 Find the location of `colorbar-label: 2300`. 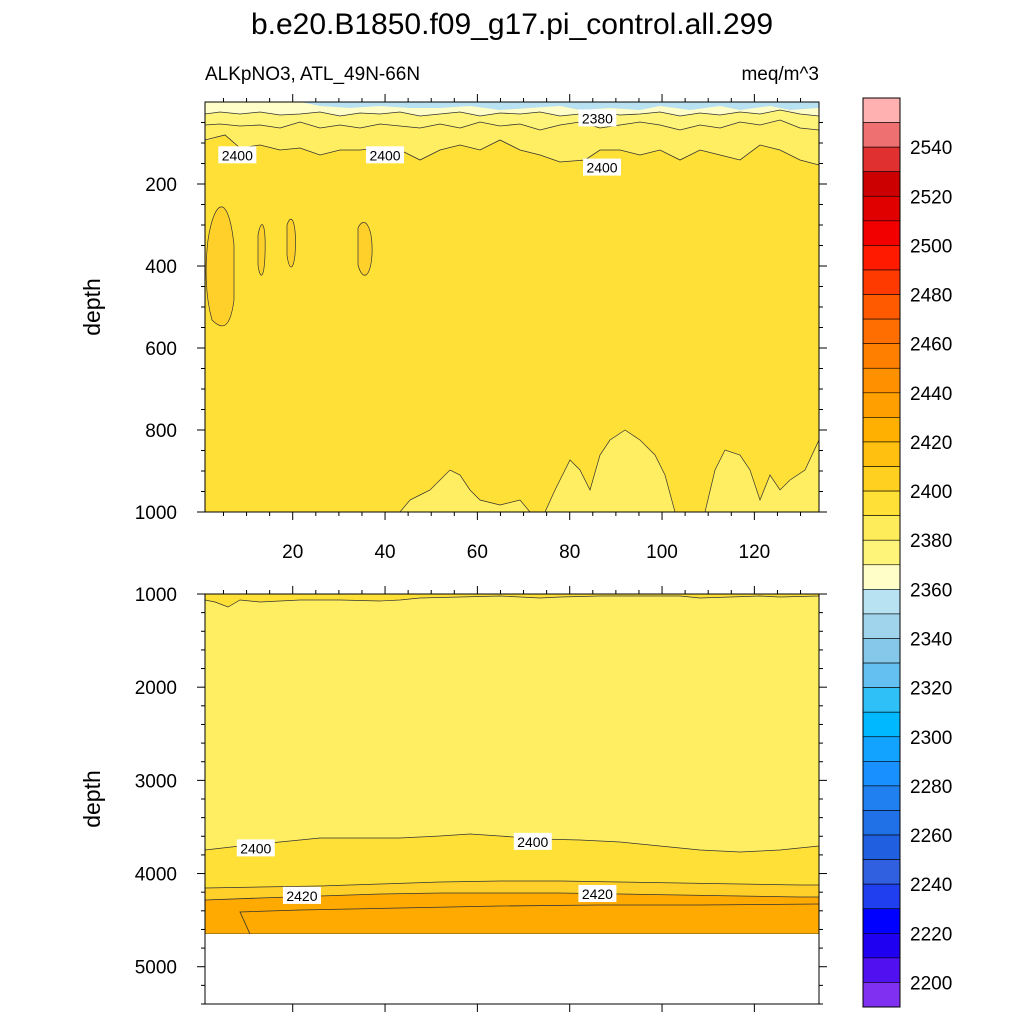

colorbar-label: 2300 is located at coordinates (931, 738).